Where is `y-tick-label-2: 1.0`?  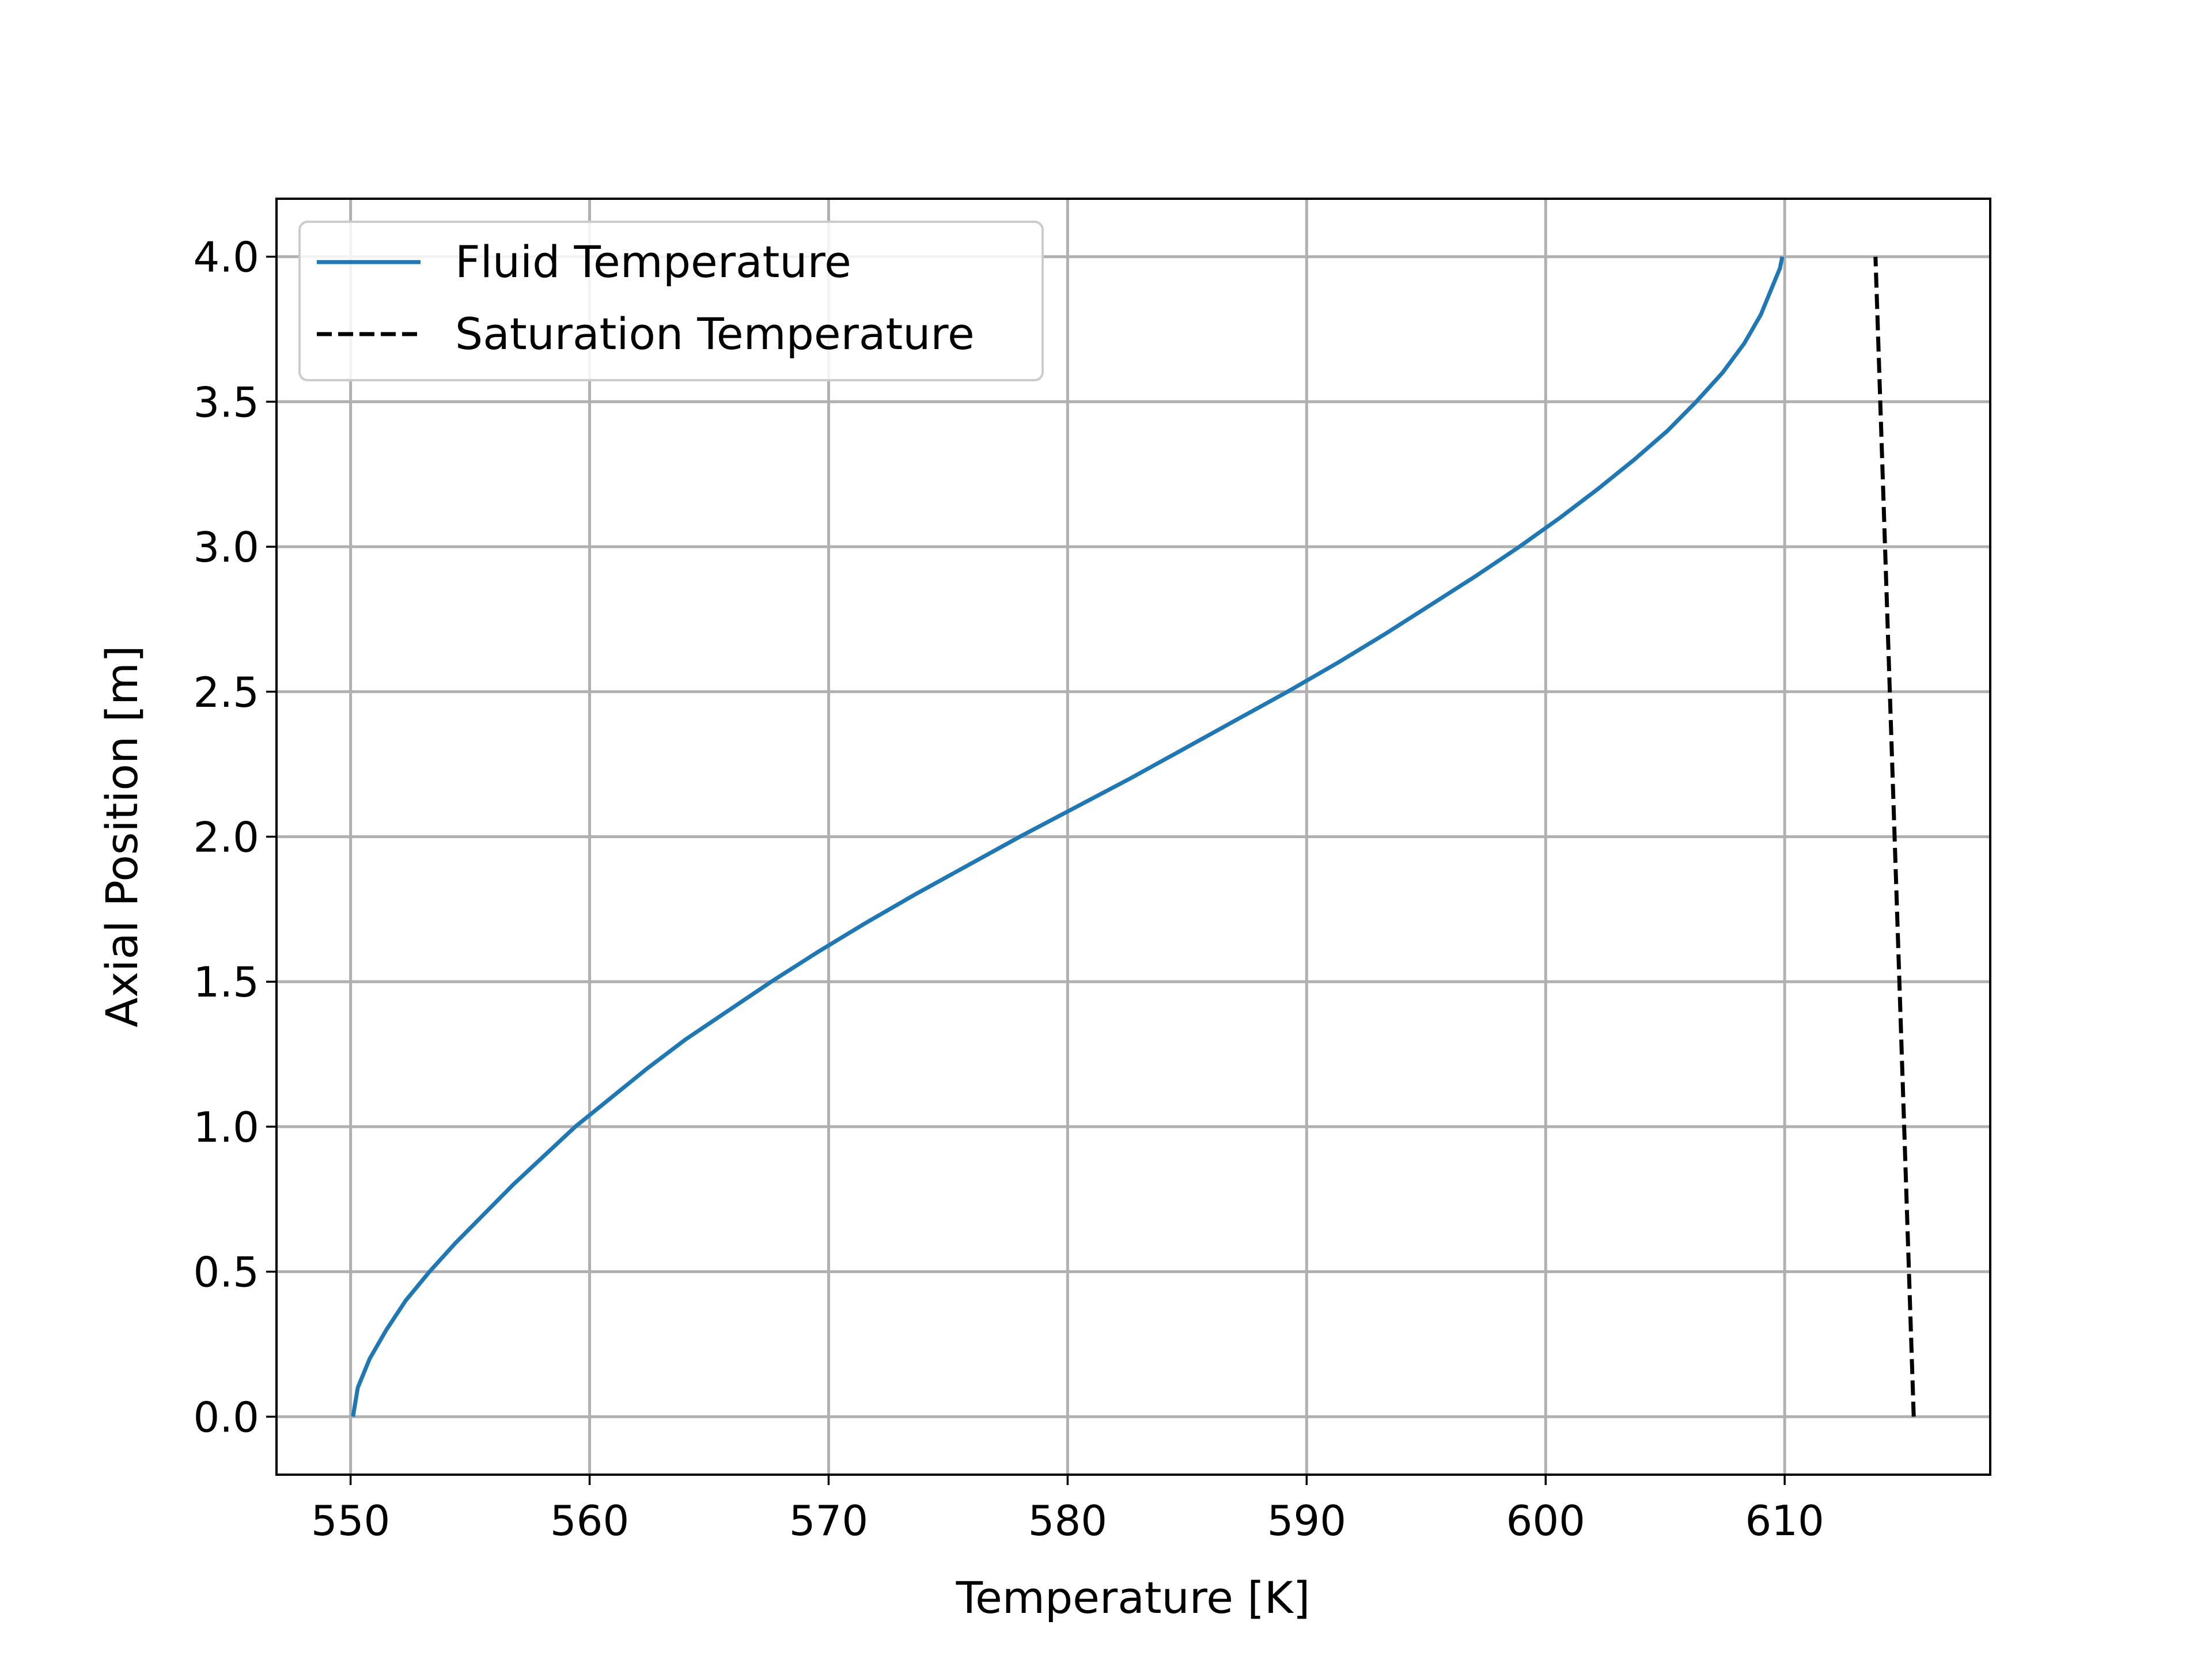 y-tick-label-2: 1.0 is located at coordinates (226, 1127).